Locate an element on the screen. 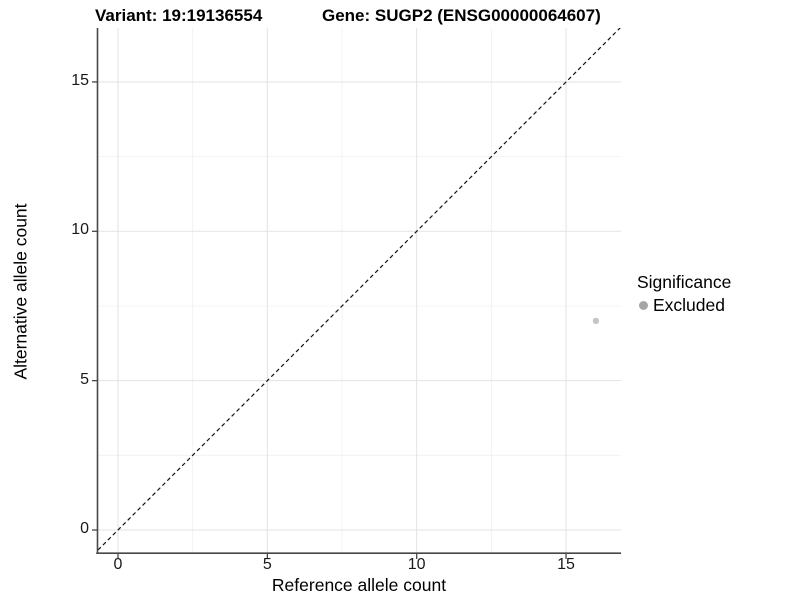  legend-key-point-icon is located at coordinates (643, 305).